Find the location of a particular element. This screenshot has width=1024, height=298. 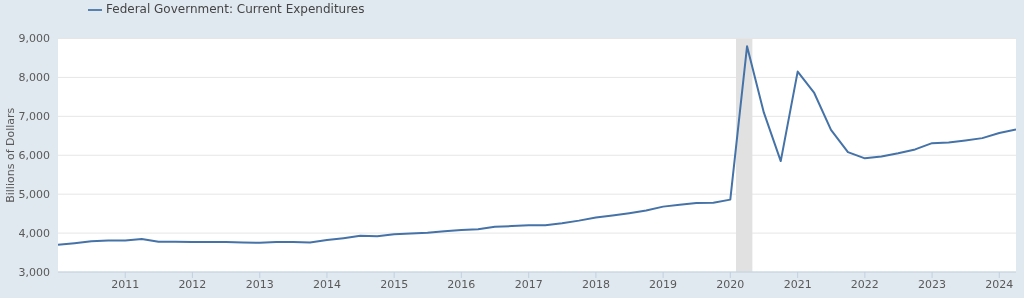

y-tick-label: 9,000 is located at coordinates (34, 39).